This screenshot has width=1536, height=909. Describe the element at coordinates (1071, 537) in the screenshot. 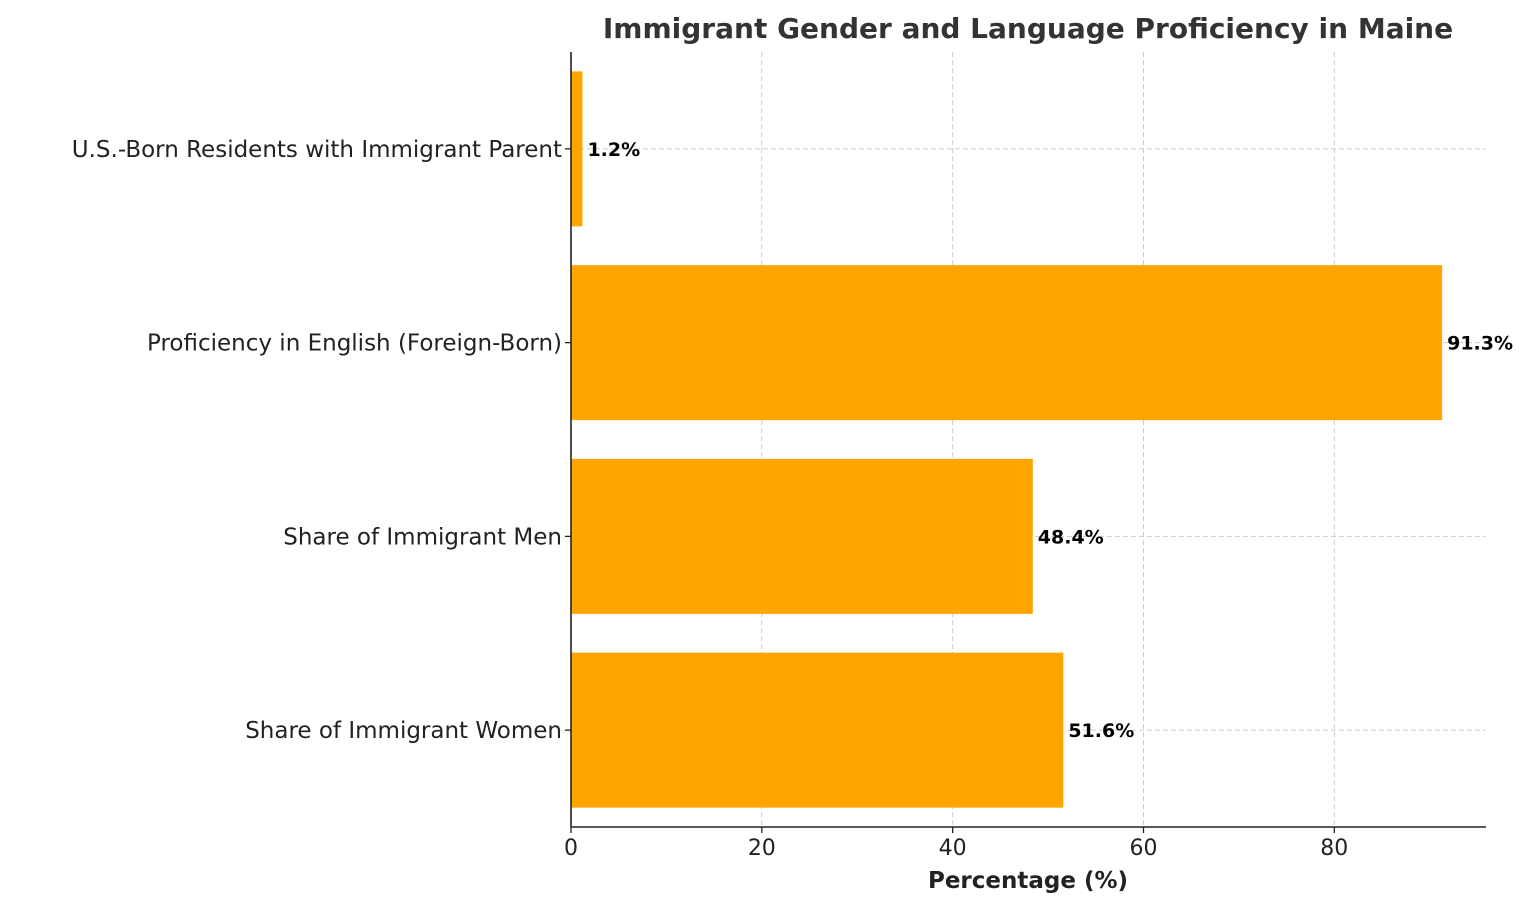

I see `data-label: 48.4%` at that location.